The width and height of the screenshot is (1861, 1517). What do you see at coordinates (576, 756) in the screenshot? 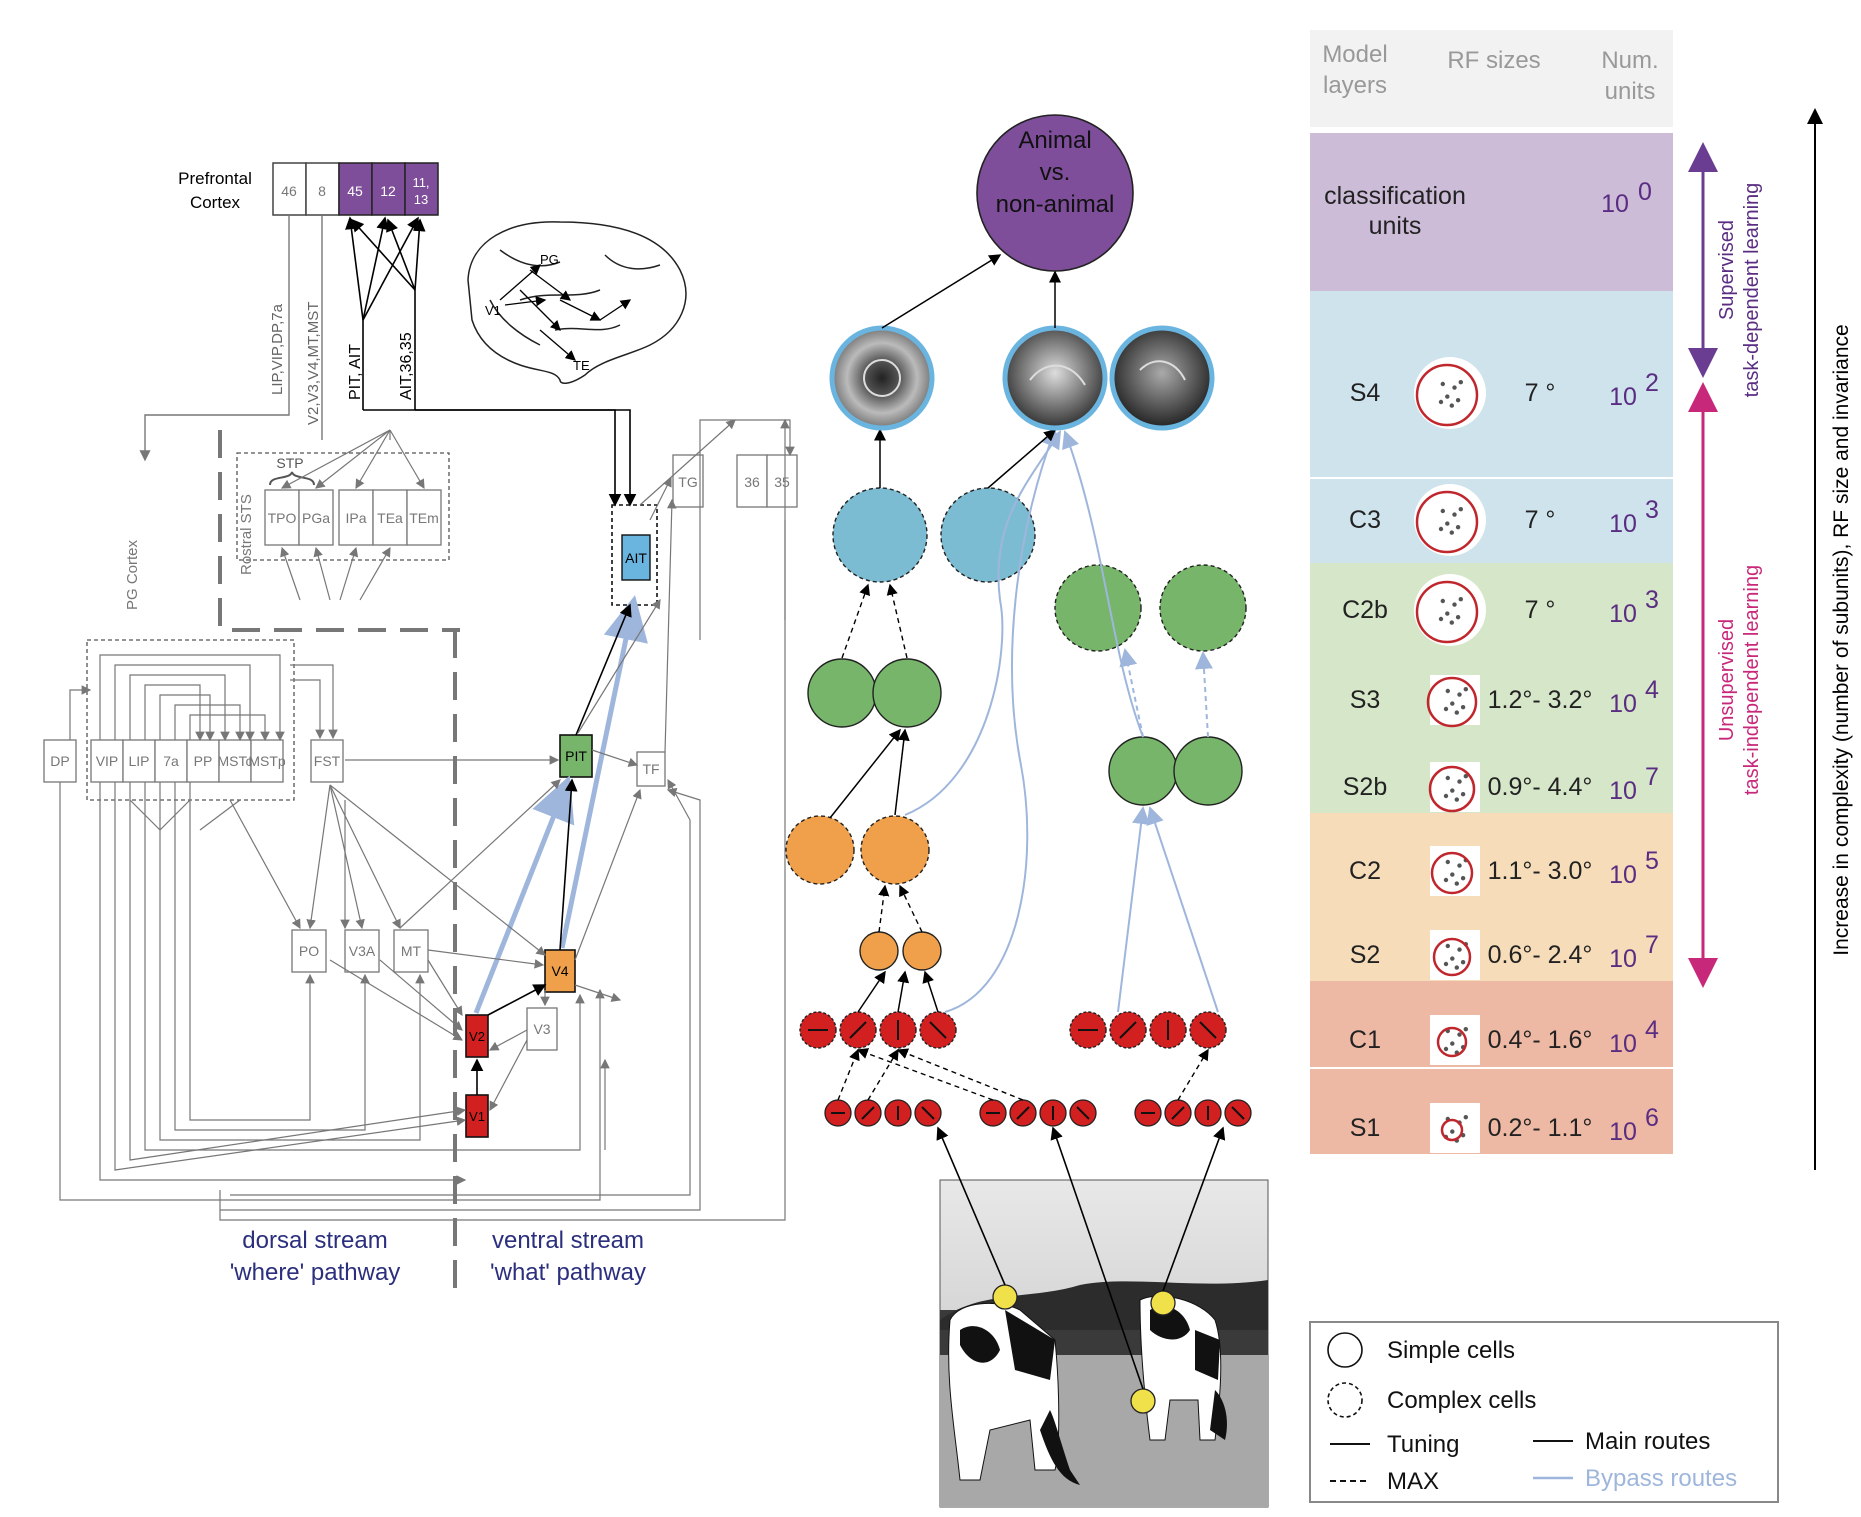
I see `area-pit: PIT` at bounding box center [576, 756].